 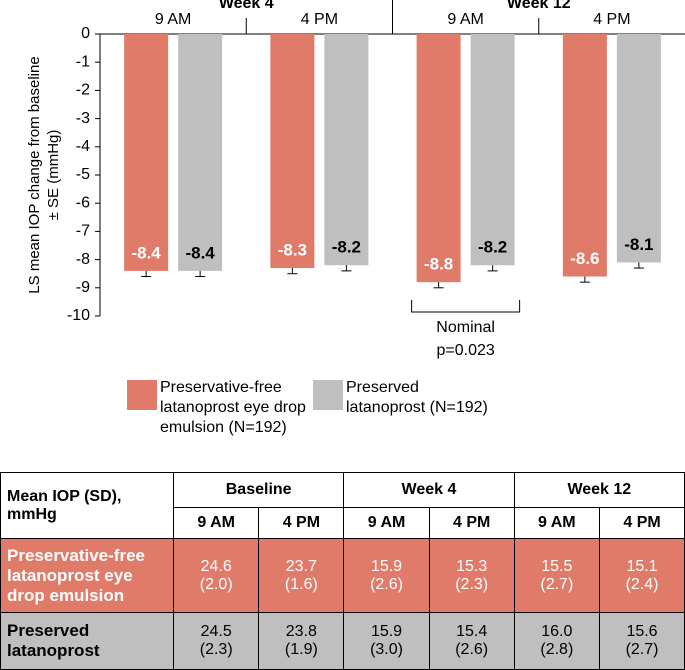 I want to click on data-cell: 15.1 (2.4), so click(x=642, y=575).